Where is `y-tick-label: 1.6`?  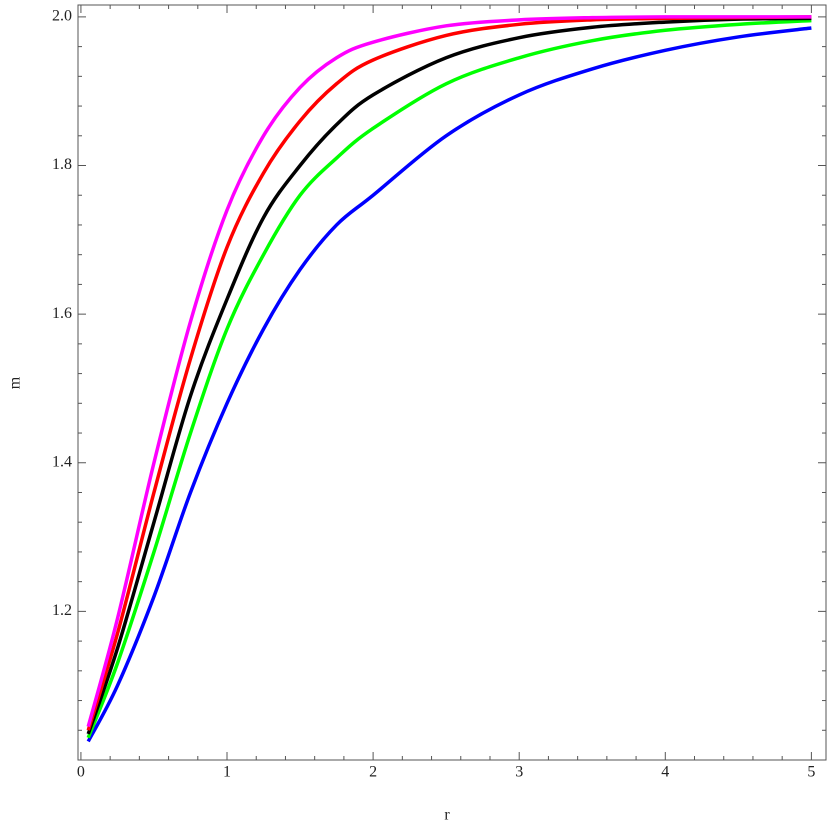 y-tick-label: 1.6 is located at coordinates (62, 313).